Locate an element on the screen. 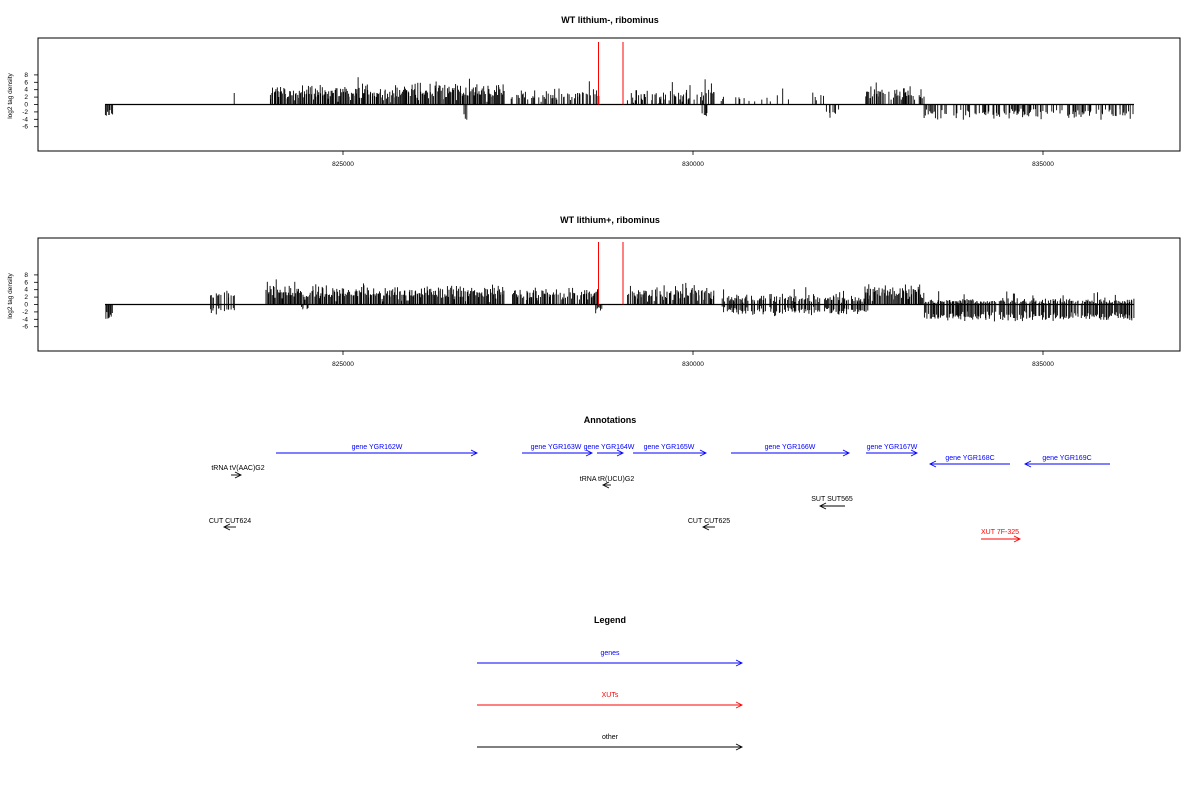 This screenshot has height=800, width=1200. annotation-item: CUT CUT624 is located at coordinates (230, 524).